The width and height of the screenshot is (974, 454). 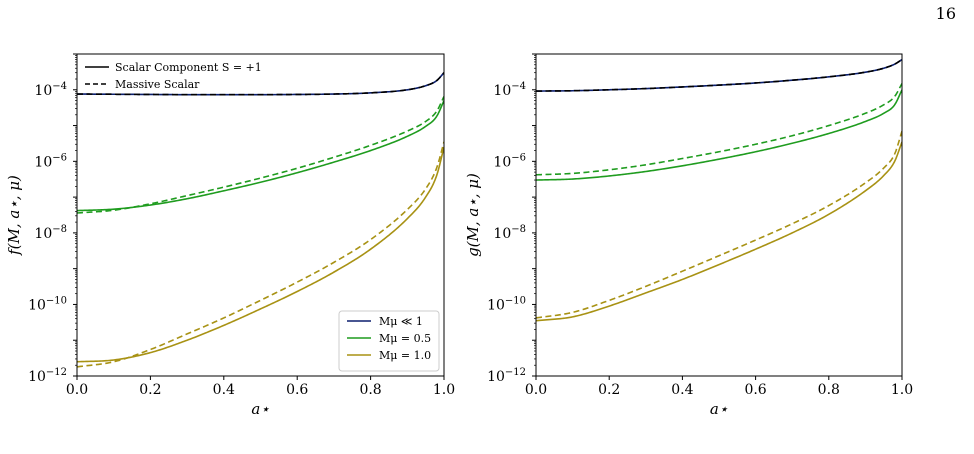 I want to click on legend-label: Mμ = 1.0, so click(x=405, y=355).